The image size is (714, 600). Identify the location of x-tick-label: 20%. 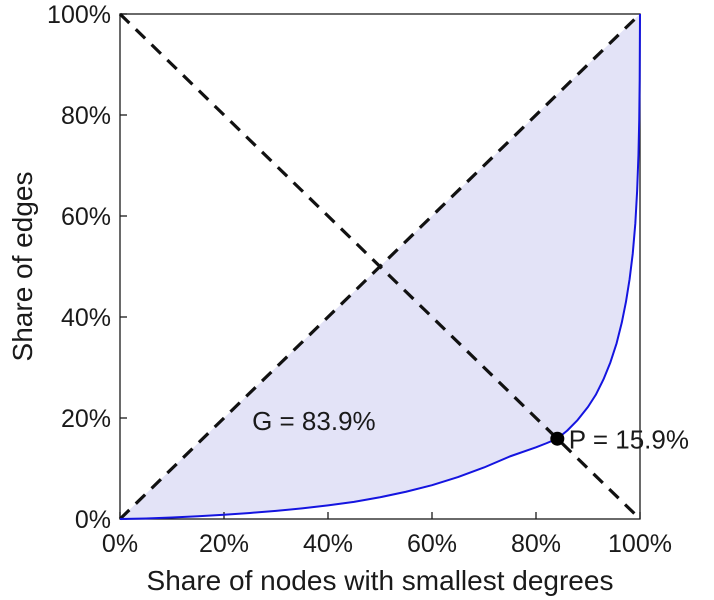
(224, 544).